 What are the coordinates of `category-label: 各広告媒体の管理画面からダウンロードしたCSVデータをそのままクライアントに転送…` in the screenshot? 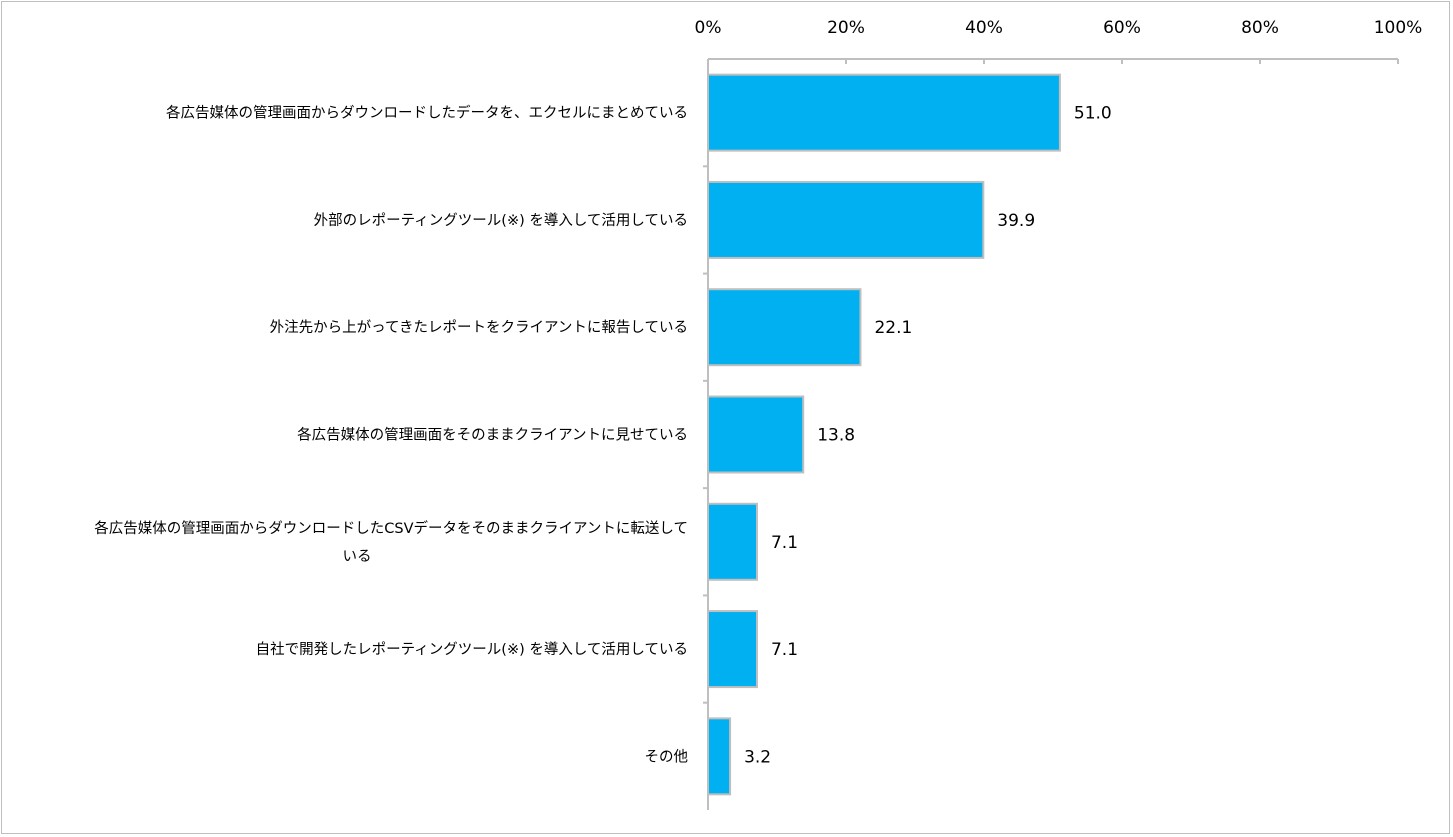 It's located at (391, 528).